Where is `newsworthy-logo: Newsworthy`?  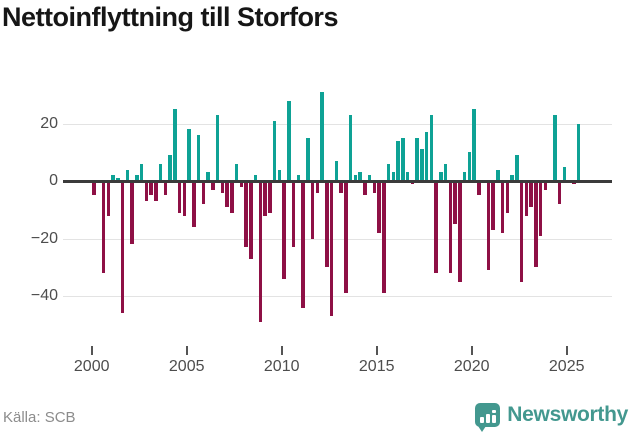 newsworthy-logo: Newsworthy is located at coordinates (551, 417).